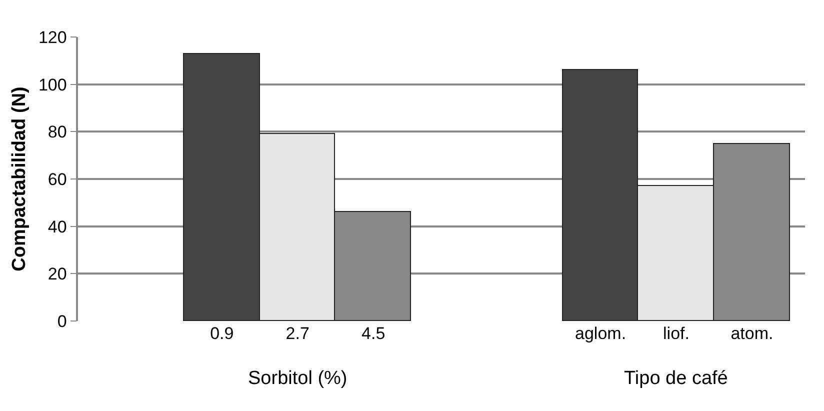  I want to click on x-tick-label: aglom., so click(600, 333).